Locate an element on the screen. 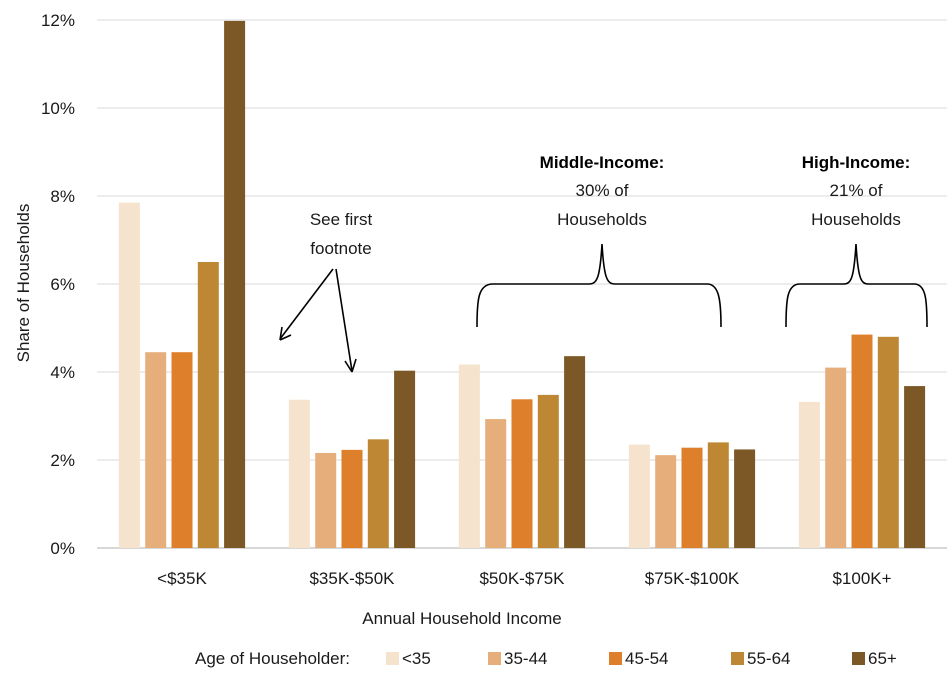  x-tick-label: <$35K is located at coordinates (182, 578).